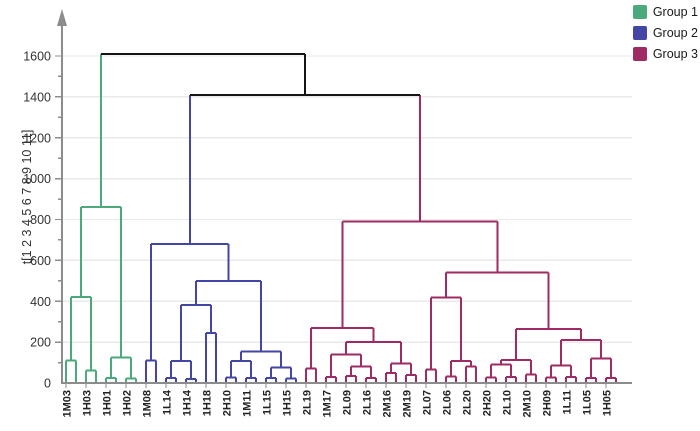  I want to click on leaf-label: 2L10, so click(508, 402).